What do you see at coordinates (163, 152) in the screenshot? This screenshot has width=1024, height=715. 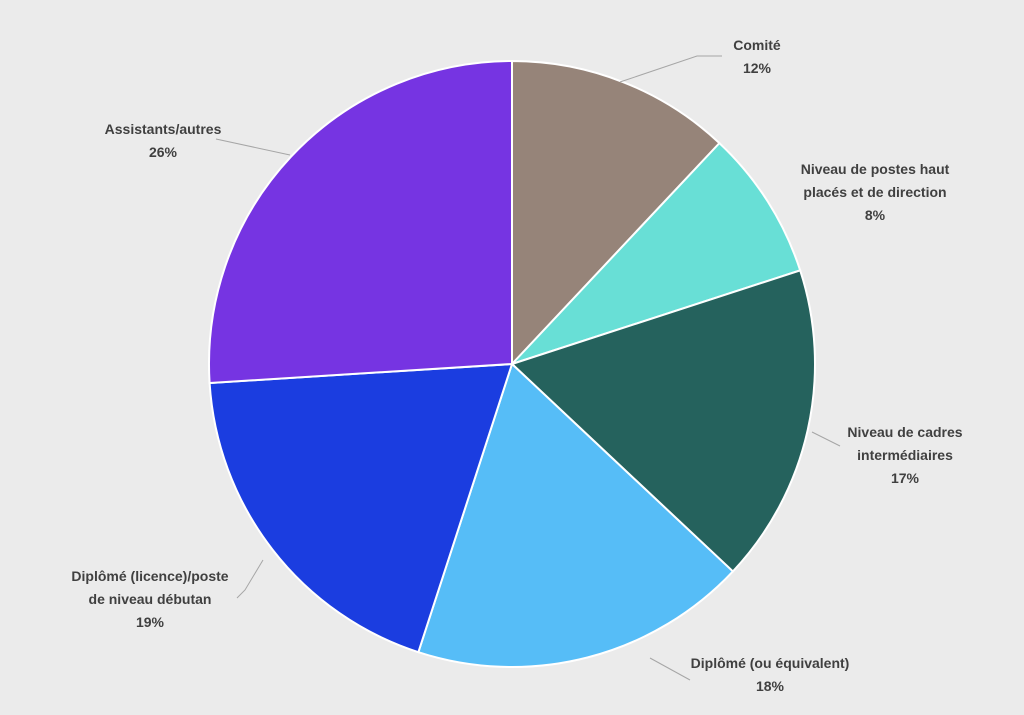 I see `slice-value-label: 26%` at bounding box center [163, 152].